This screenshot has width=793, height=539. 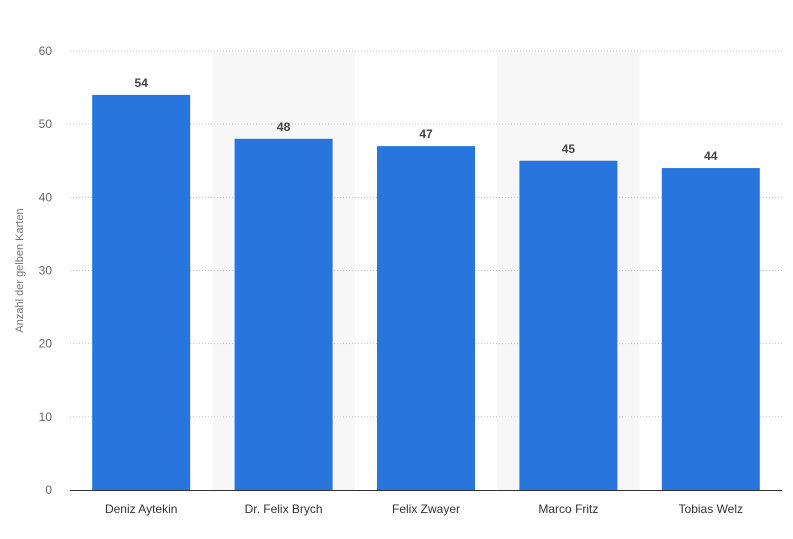 I want to click on value-label: 54, so click(x=142, y=83).